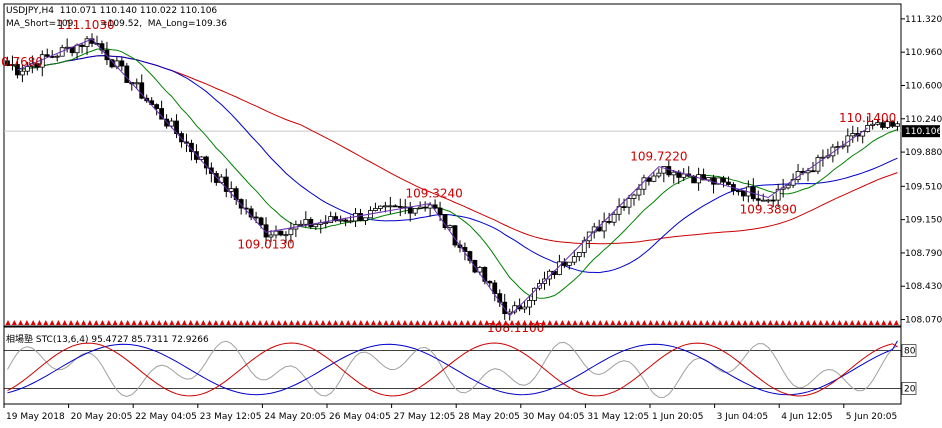 The height and width of the screenshot is (428, 942). I want to click on current-price-box, so click(921, 131).